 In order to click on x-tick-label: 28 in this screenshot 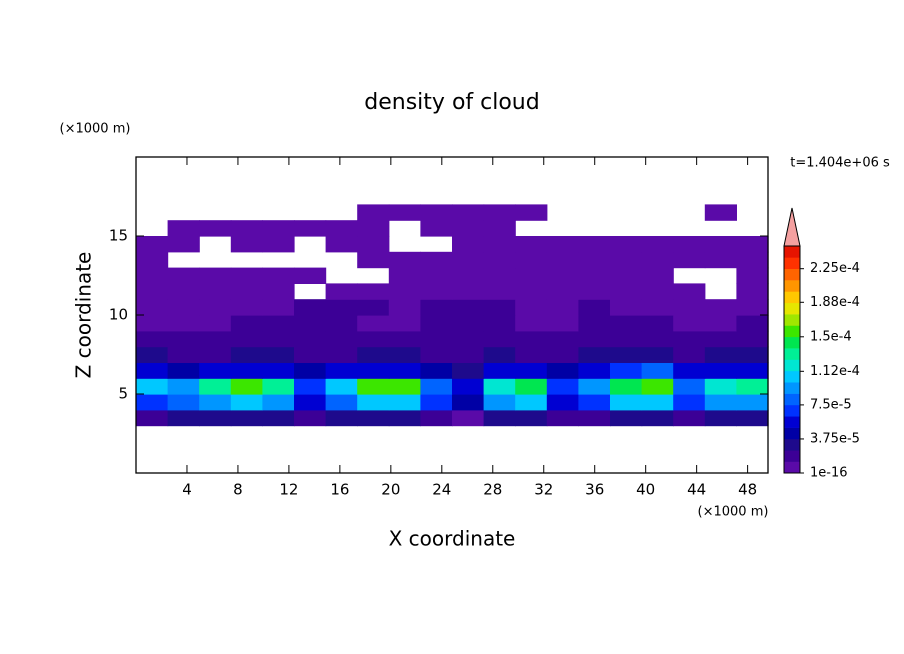, I will do `click(492, 490)`.